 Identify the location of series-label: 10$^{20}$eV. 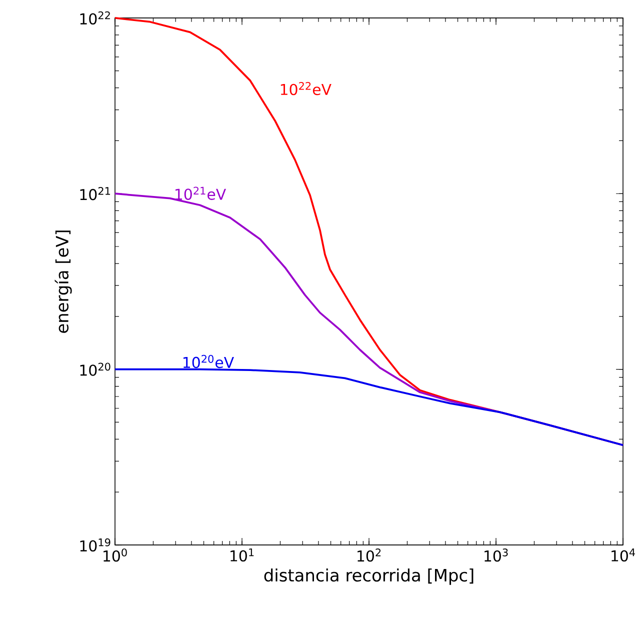
(208, 361).